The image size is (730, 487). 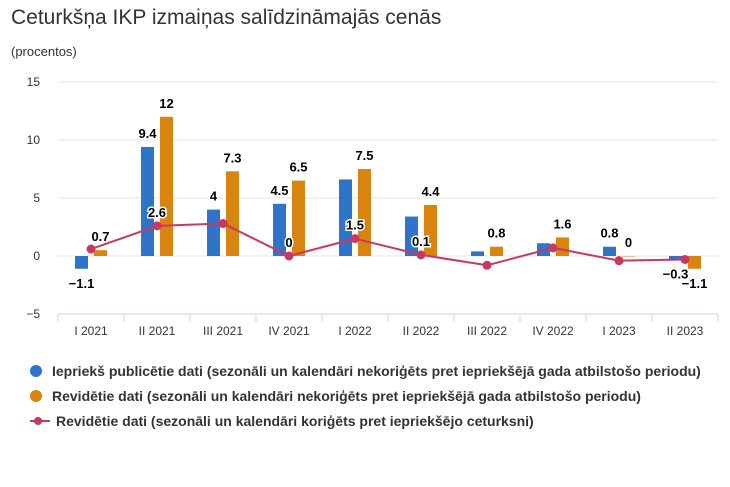 I want to click on bar-data-label: 0.7, so click(x=100, y=236).